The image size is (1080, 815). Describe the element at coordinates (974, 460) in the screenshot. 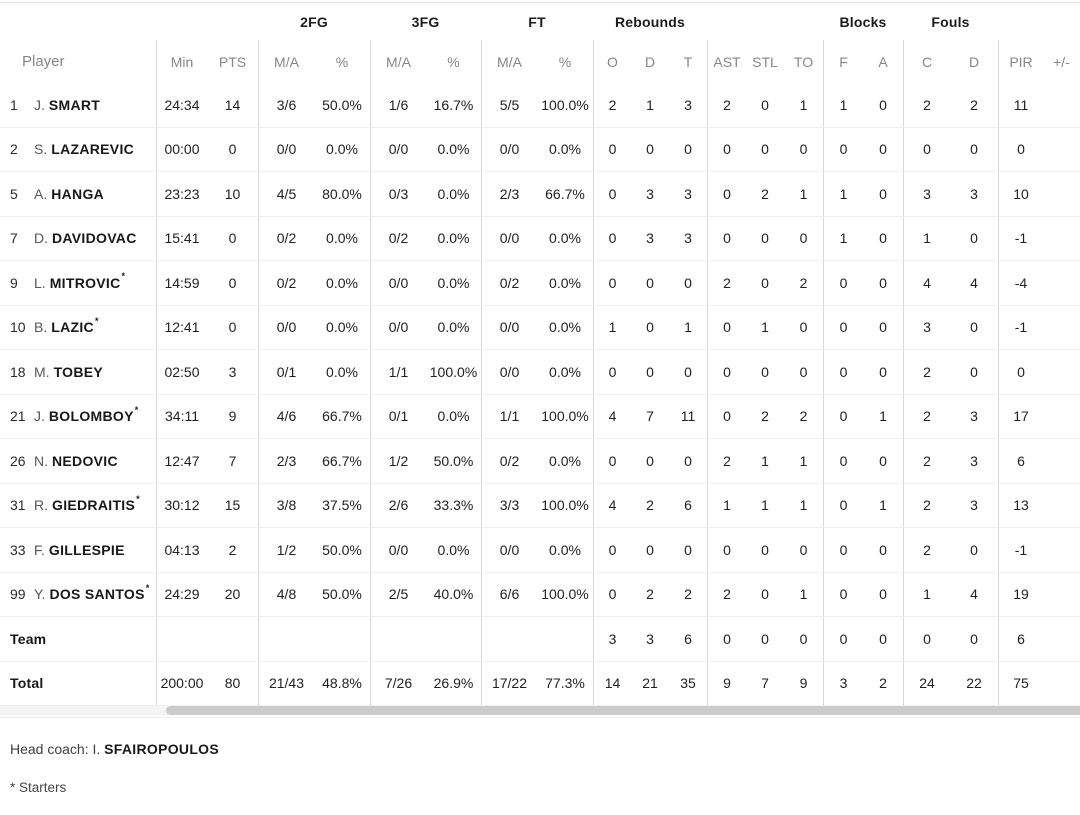

I see `stat-cell-foul-d: 3` at that location.